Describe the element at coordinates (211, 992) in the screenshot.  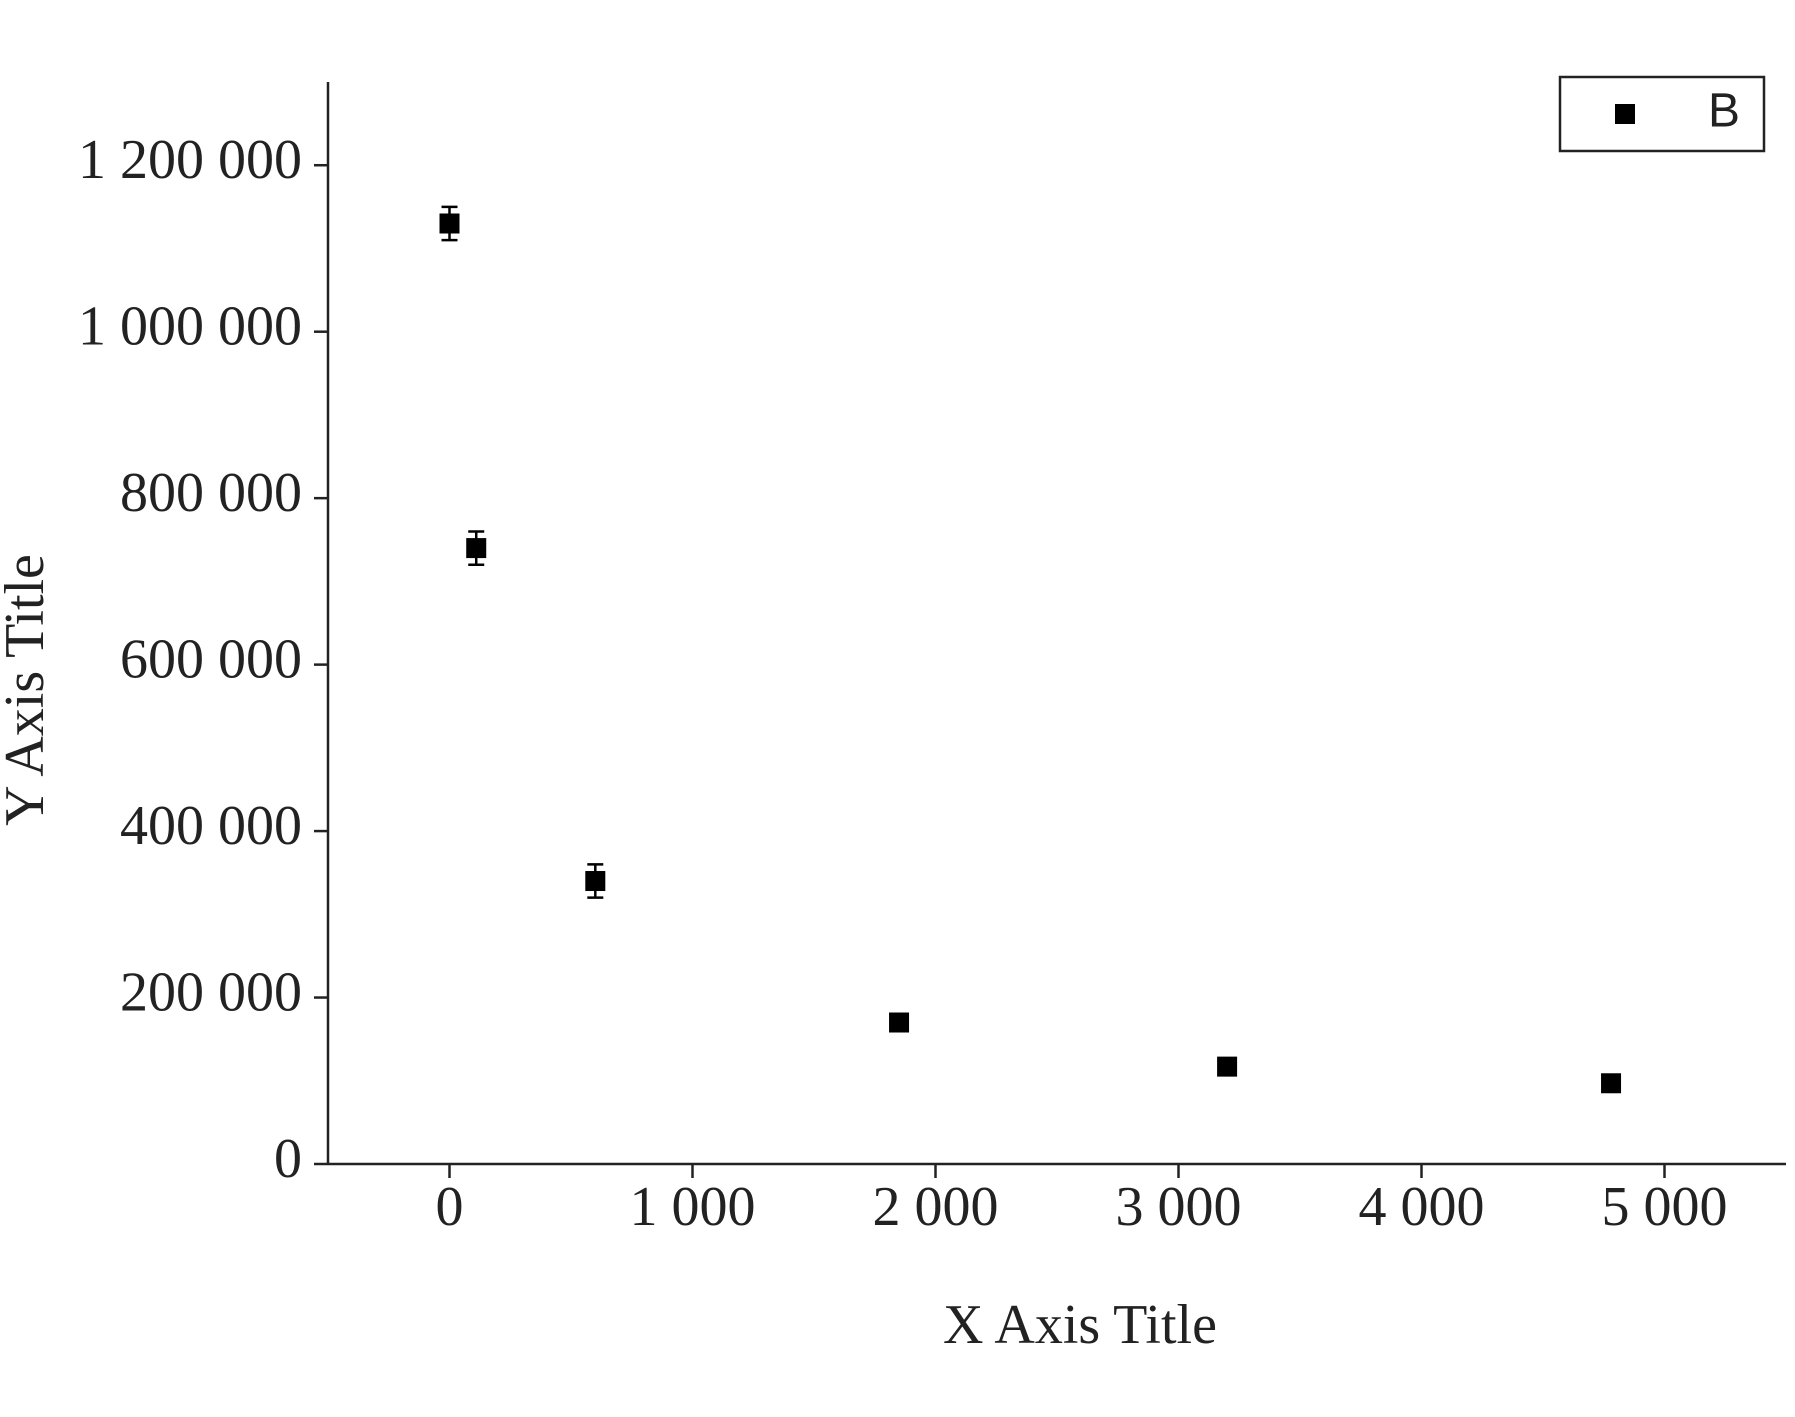
I see `y-tick-label: 200 000` at that location.